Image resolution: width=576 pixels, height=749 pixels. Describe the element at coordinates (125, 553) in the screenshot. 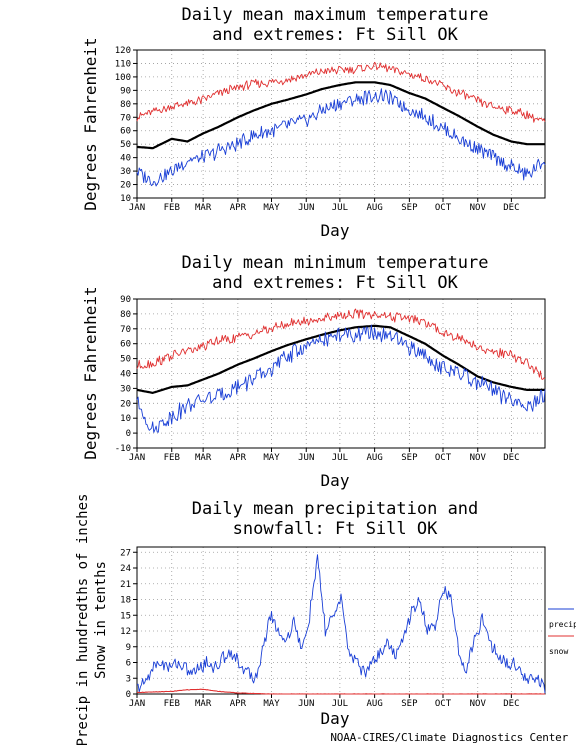

I see `y-tick-label: 27` at that location.